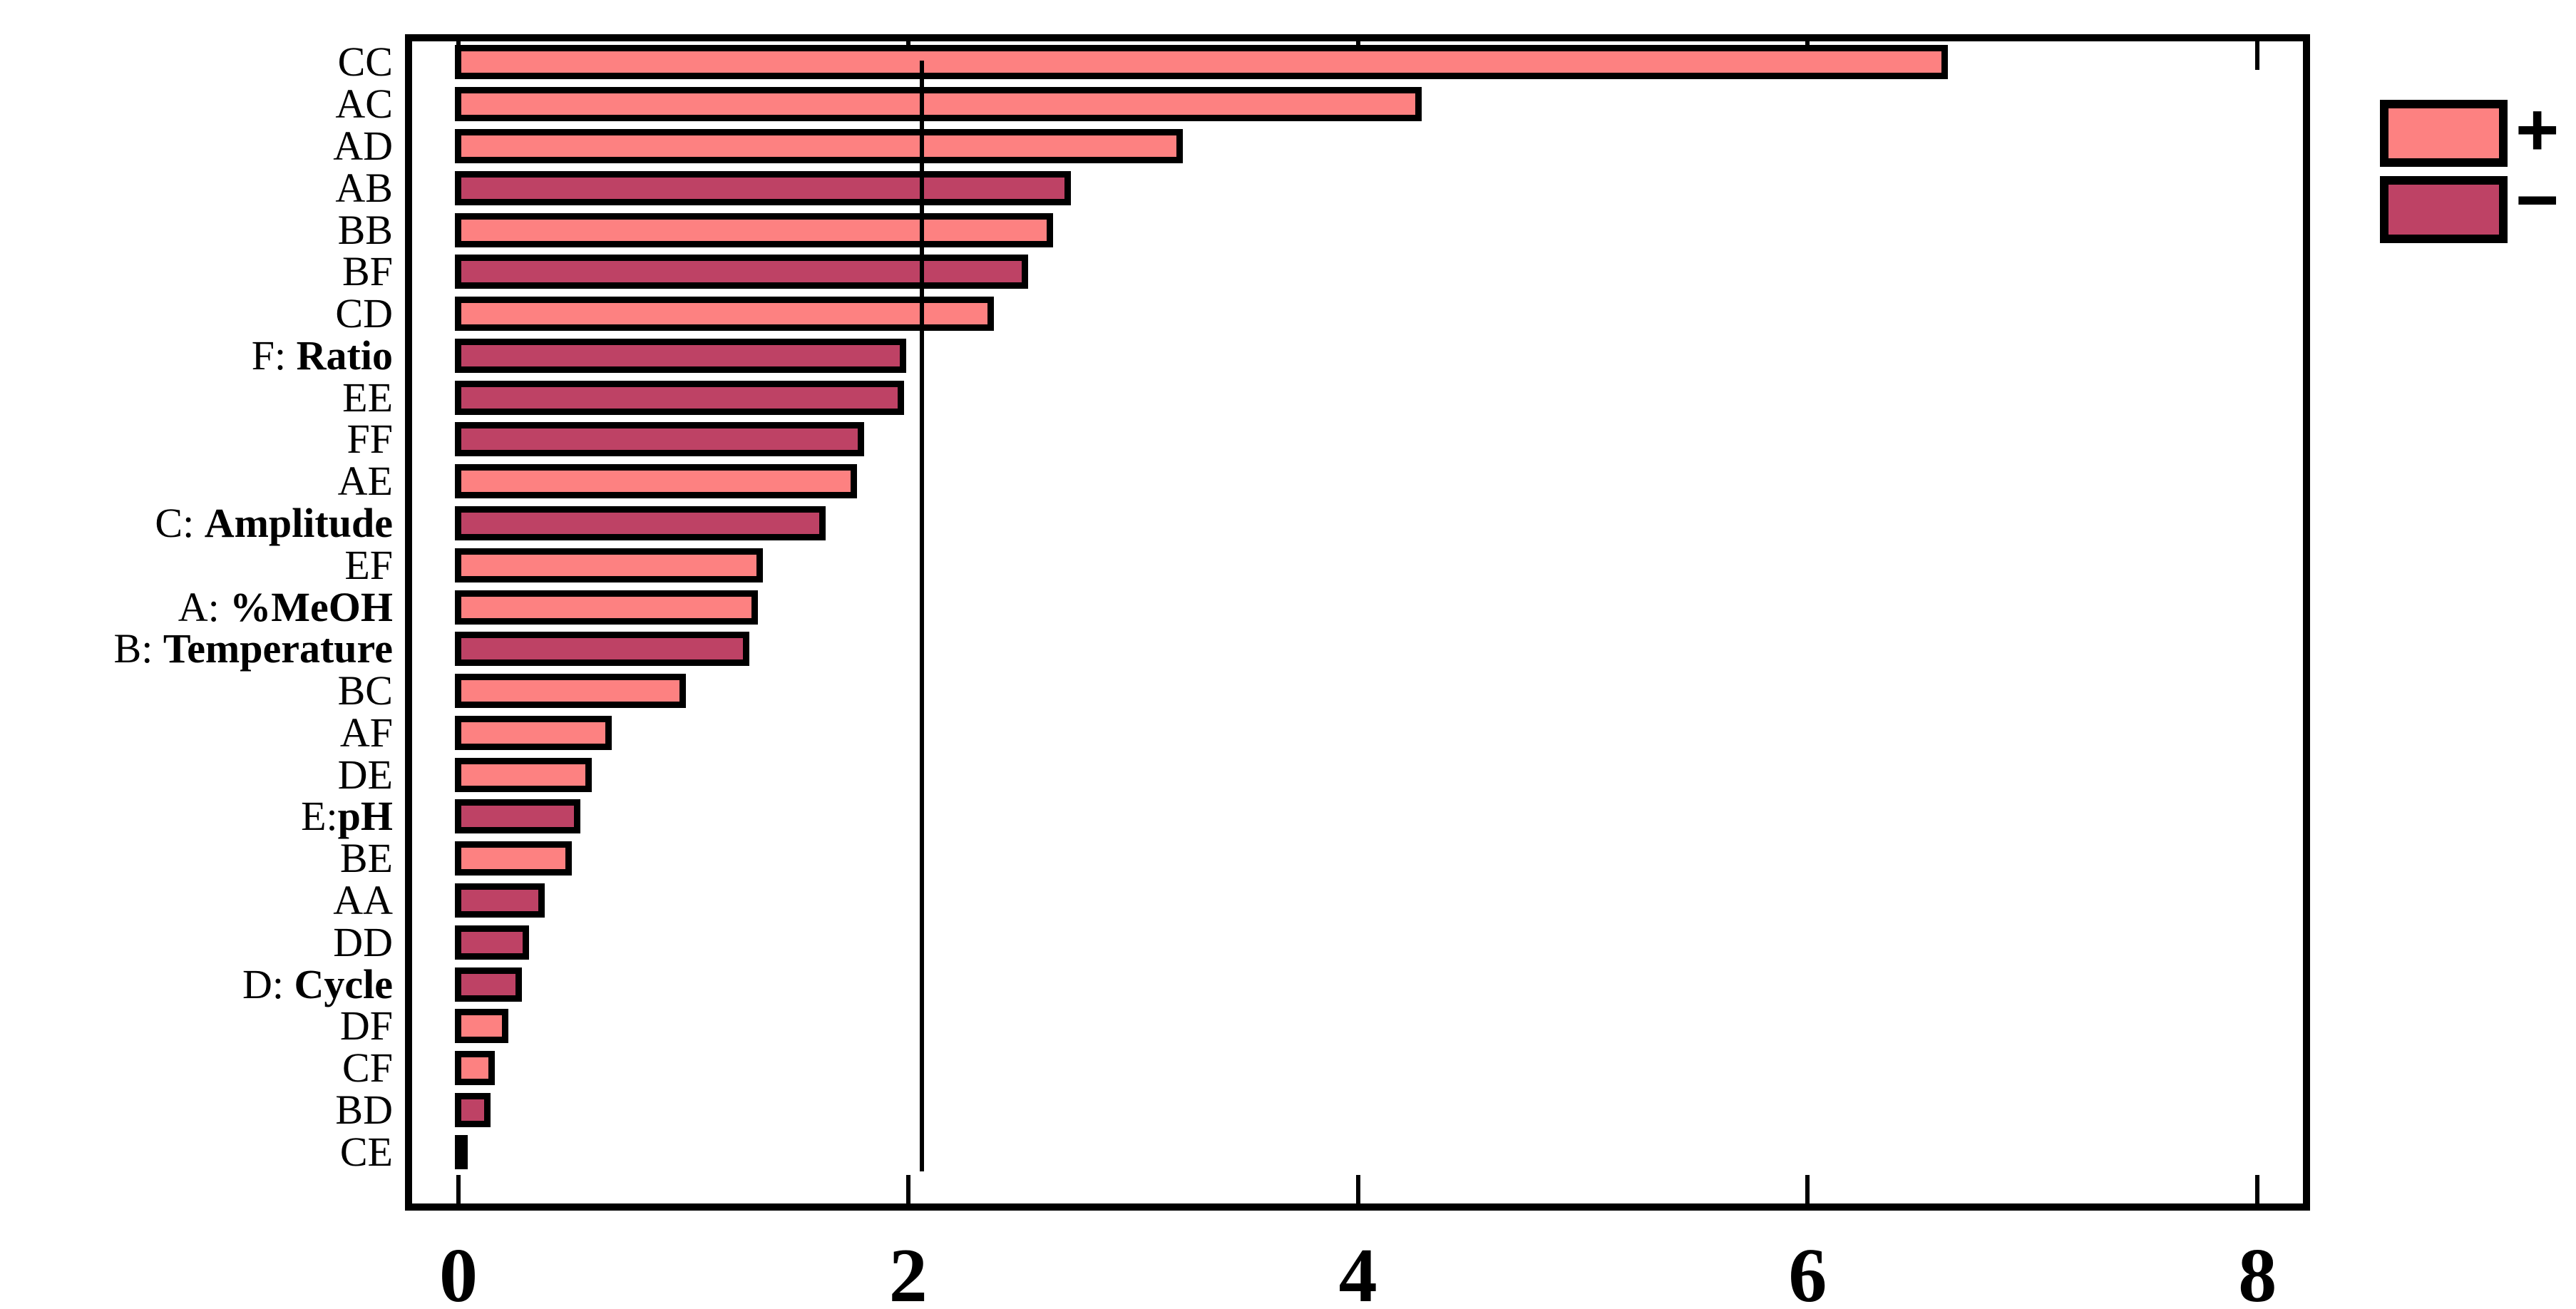 This screenshot has height=1309, width=2576. I want to click on bar-ae, so click(656, 481).